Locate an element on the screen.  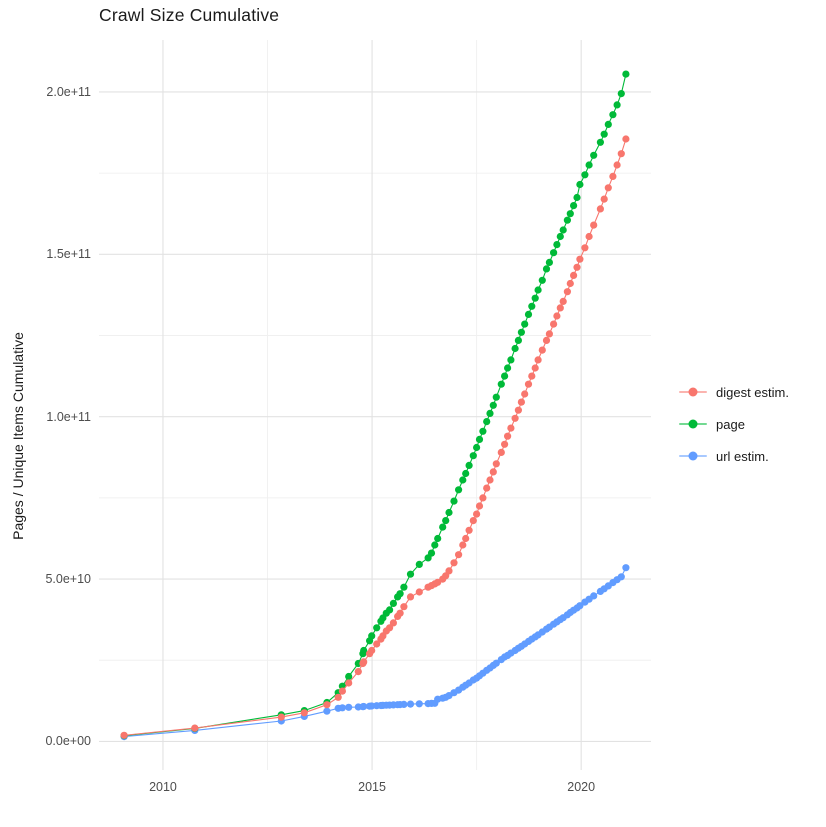
legend-label: page is located at coordinates (730, 424).